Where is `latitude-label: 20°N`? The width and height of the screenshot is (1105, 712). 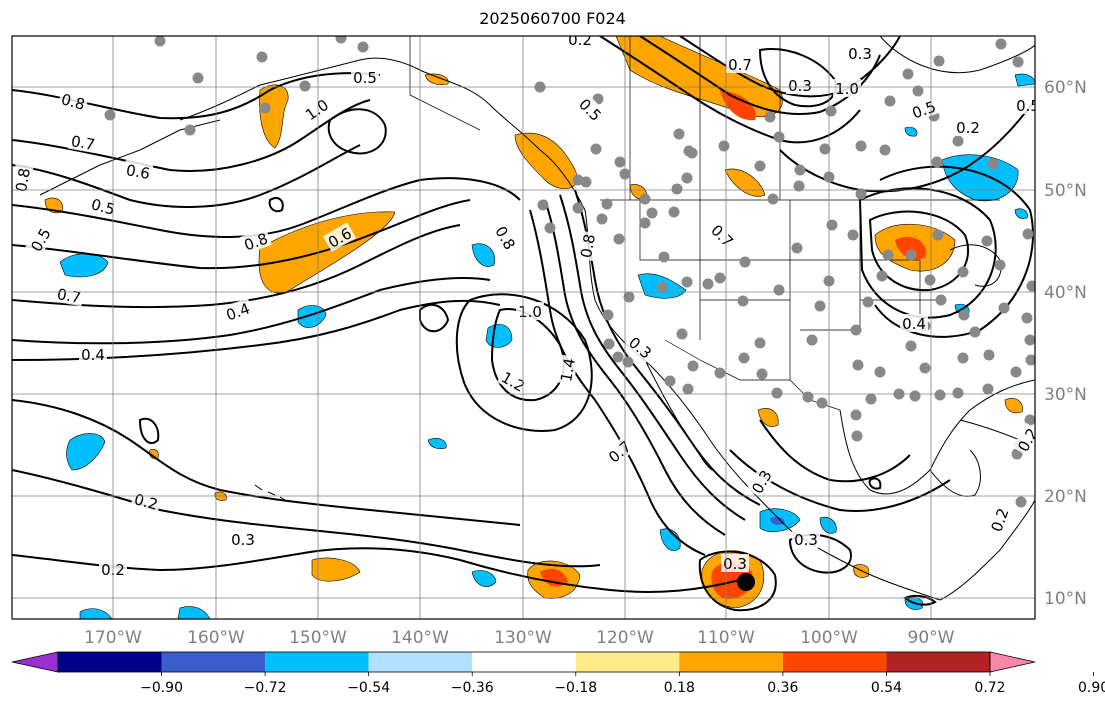
latitude-label: 20°N is located at coordinates (1065, 497).